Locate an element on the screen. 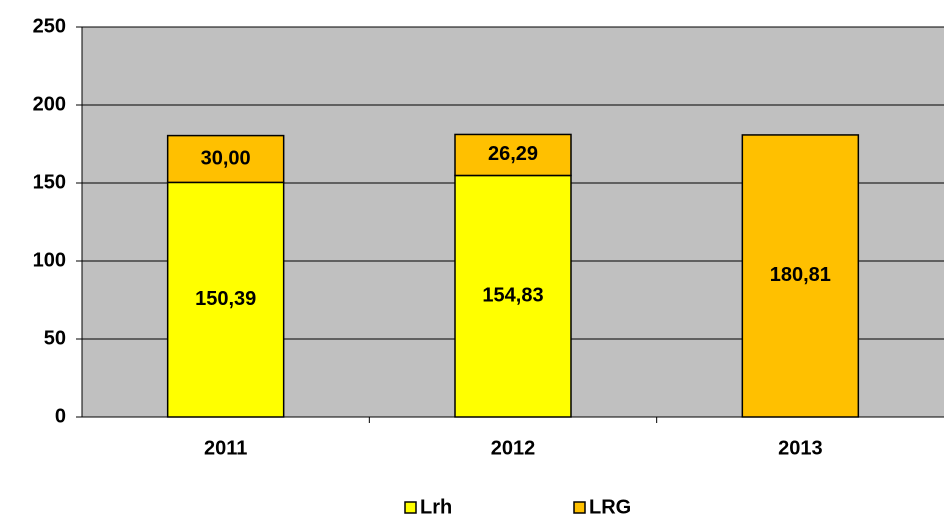 The width and height of the screenshot is (944, 518). legend-label: LRG is located at coordinates (610, 507).